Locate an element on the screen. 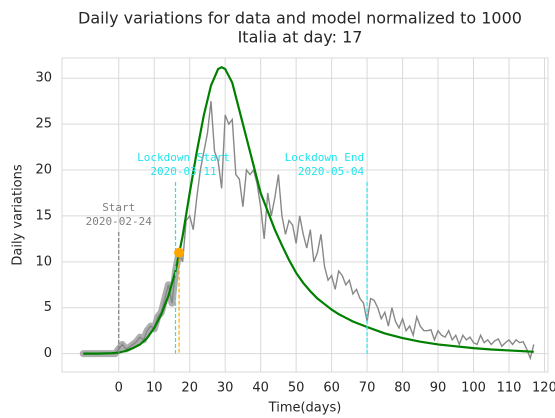  annotation: 2020-03-11 is located at coordinates (183, 171).